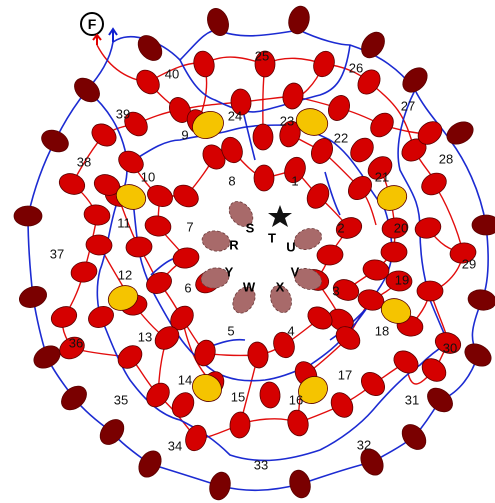  What do you see at coordinates (235, 116) in the screenshot?
I see `region-number: 24` at bounding box center [235, 116].